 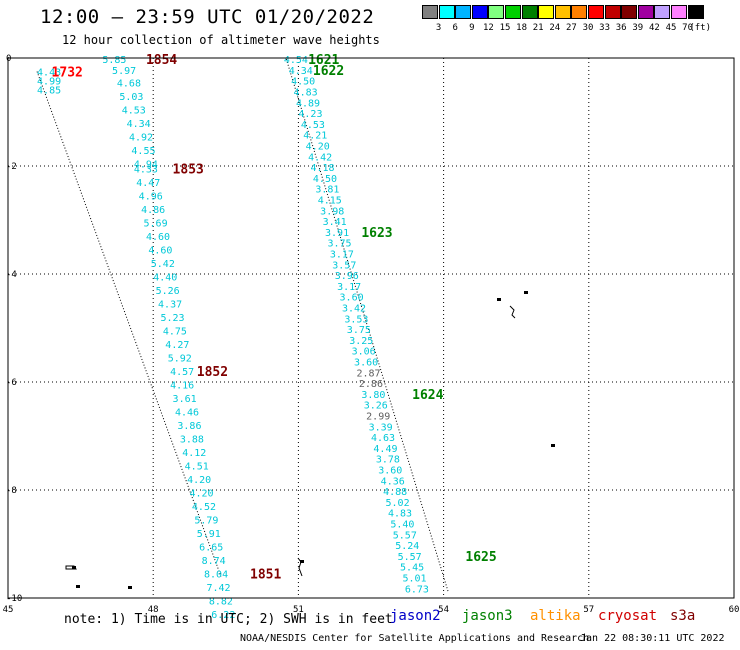 I want to click on time-label: 1623, so click(x=376, y=233).